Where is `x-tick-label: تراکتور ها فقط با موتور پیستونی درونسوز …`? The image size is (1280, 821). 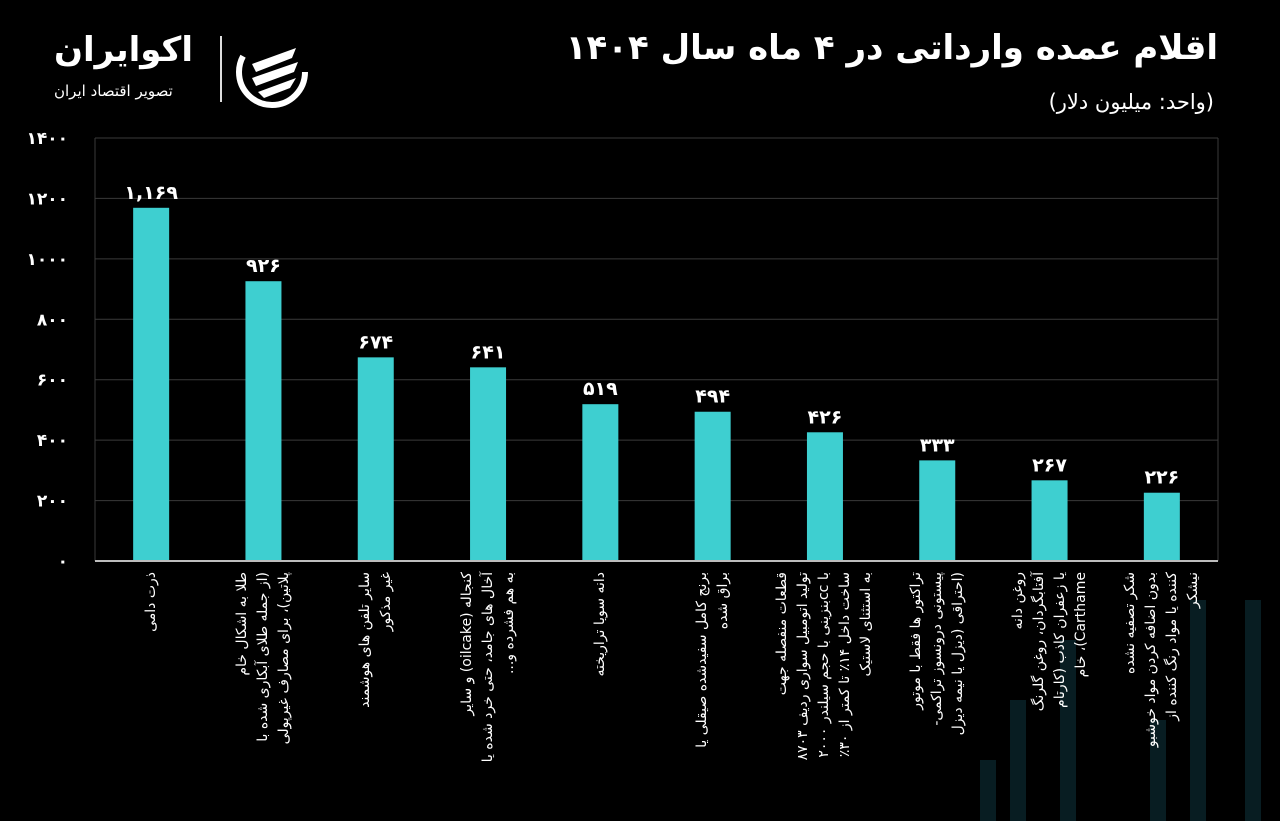 x-tick-label: تراکتور ها فقط با موتور پیستونی درونسوز … is located at coordinates (936, 654).